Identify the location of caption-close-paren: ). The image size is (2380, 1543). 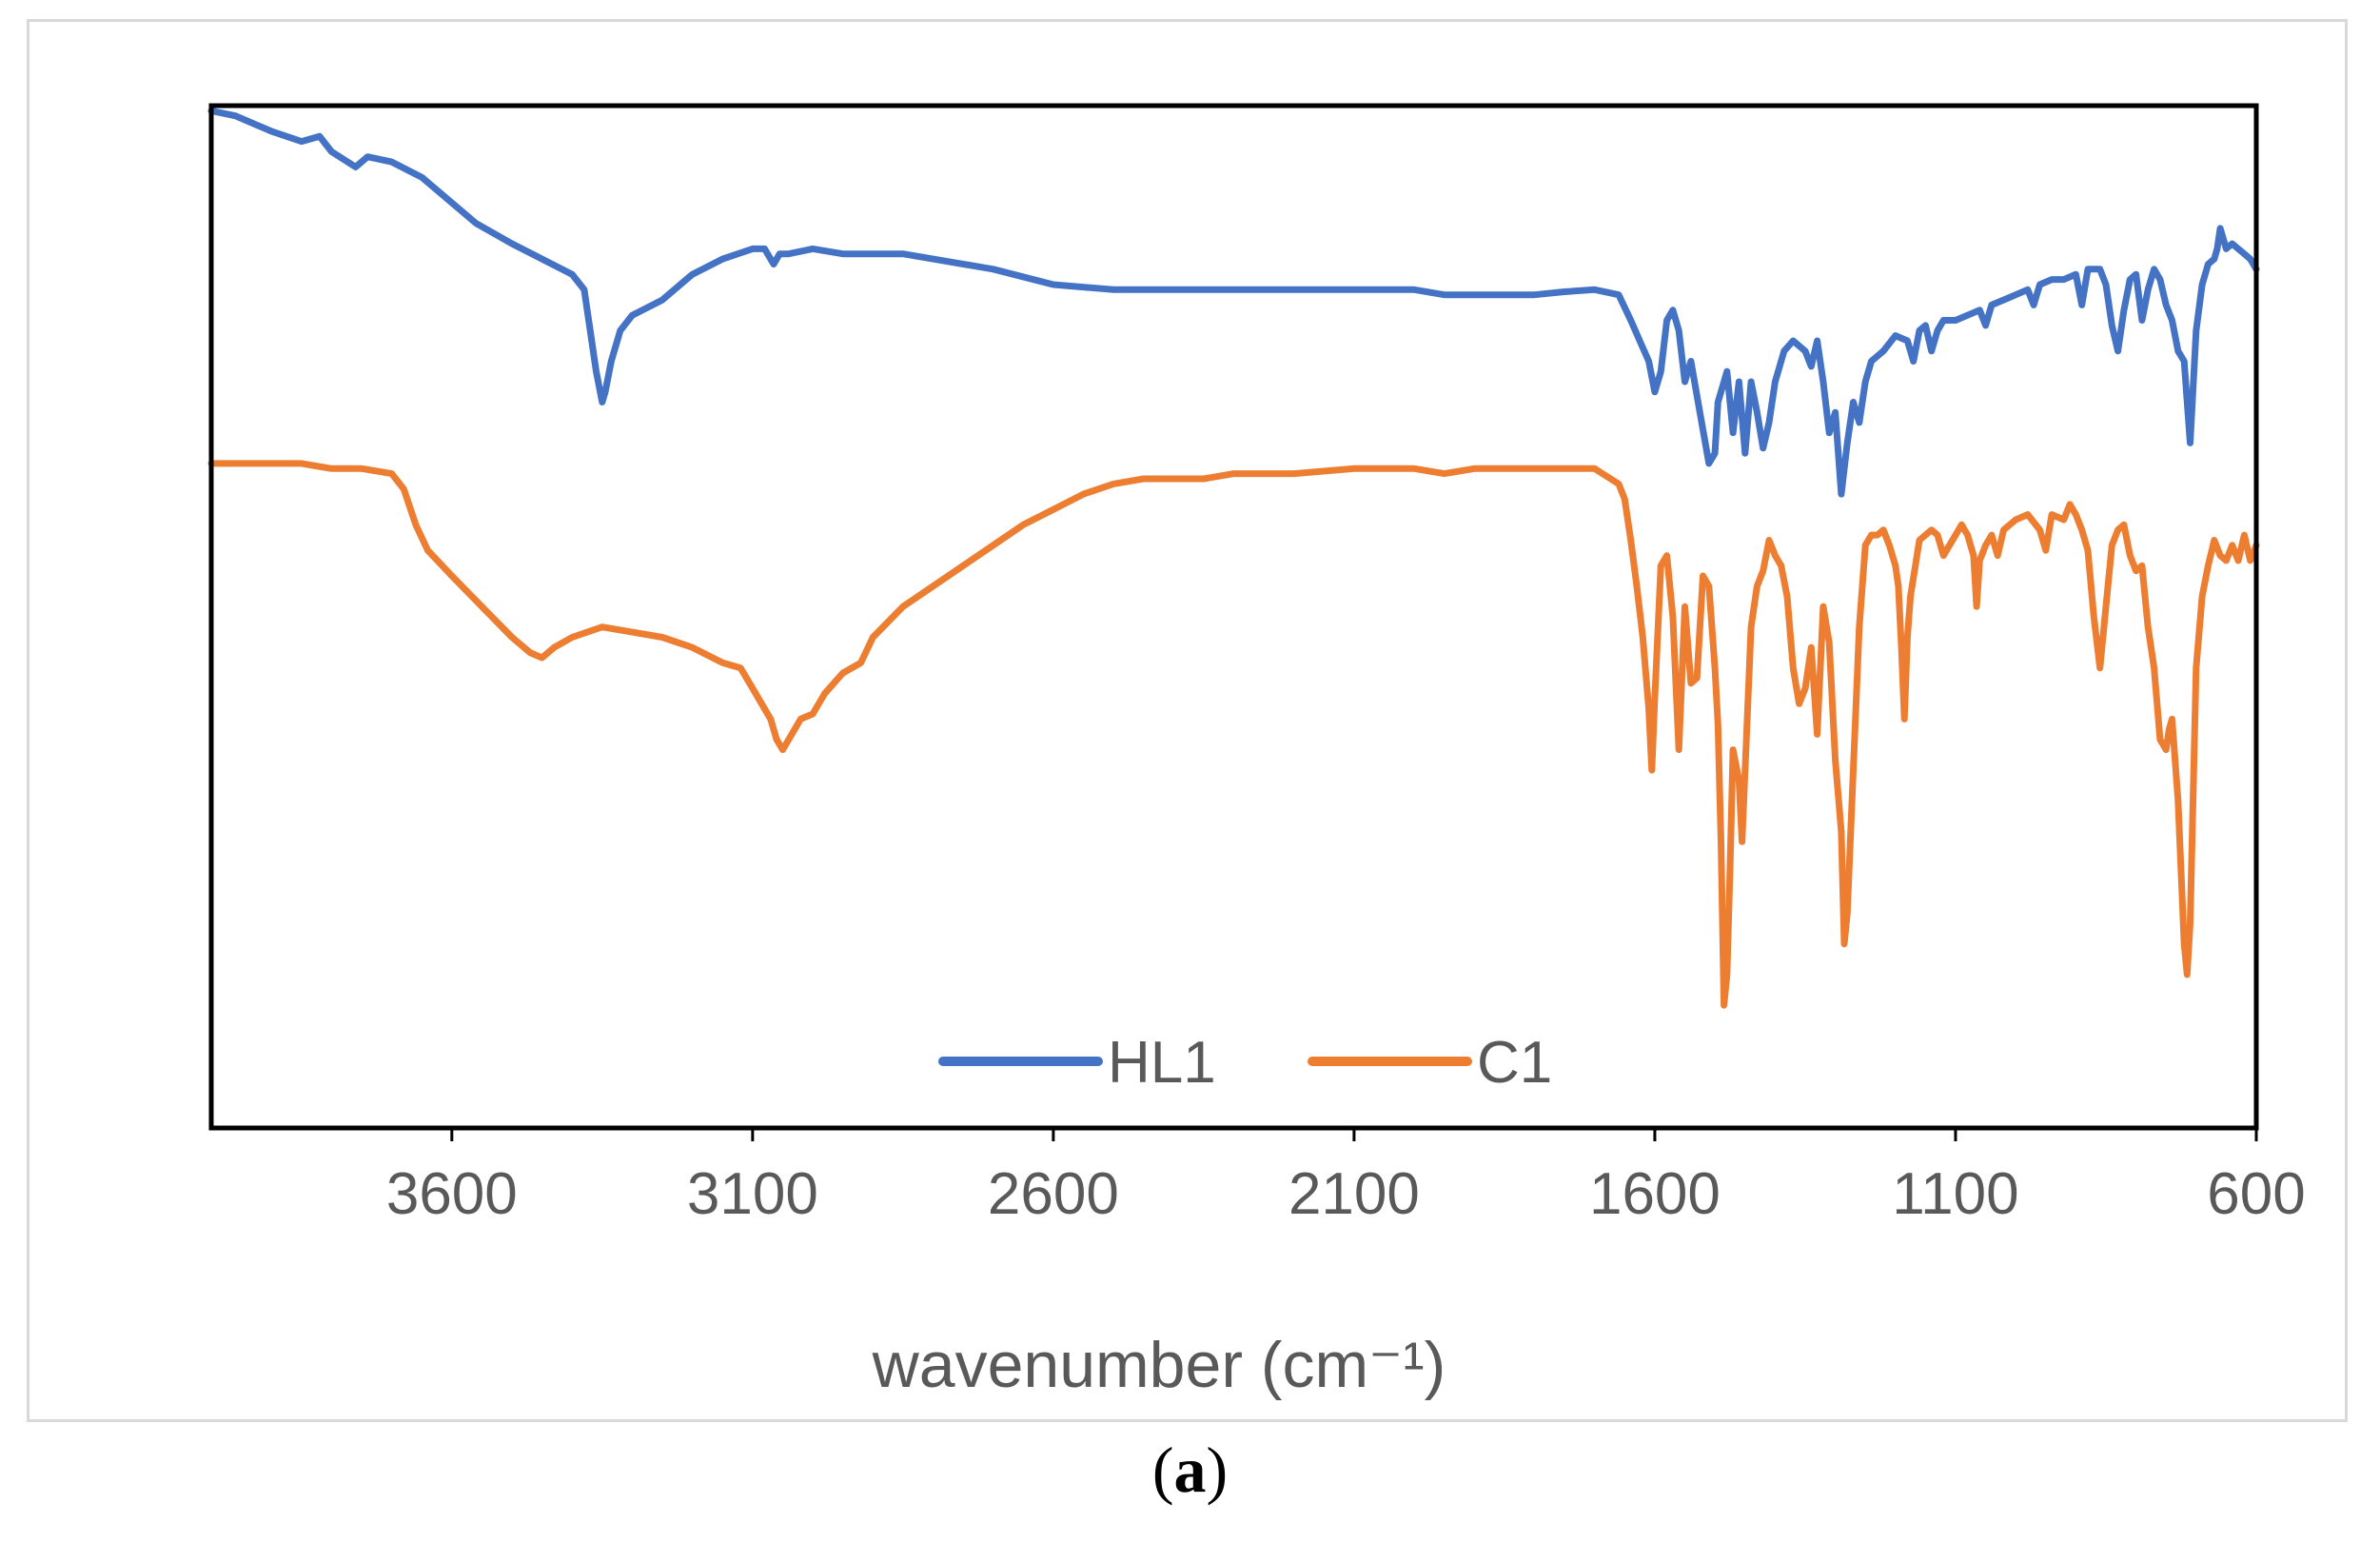
(1217, 1470).